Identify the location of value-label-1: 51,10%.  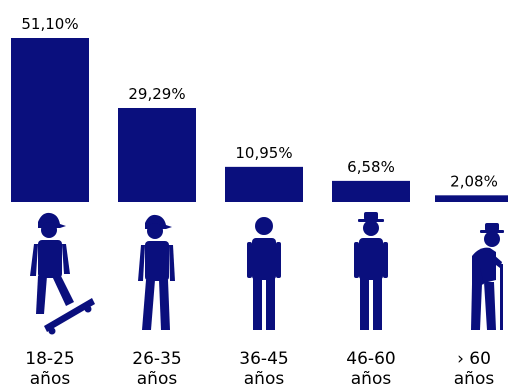
(49, 24).